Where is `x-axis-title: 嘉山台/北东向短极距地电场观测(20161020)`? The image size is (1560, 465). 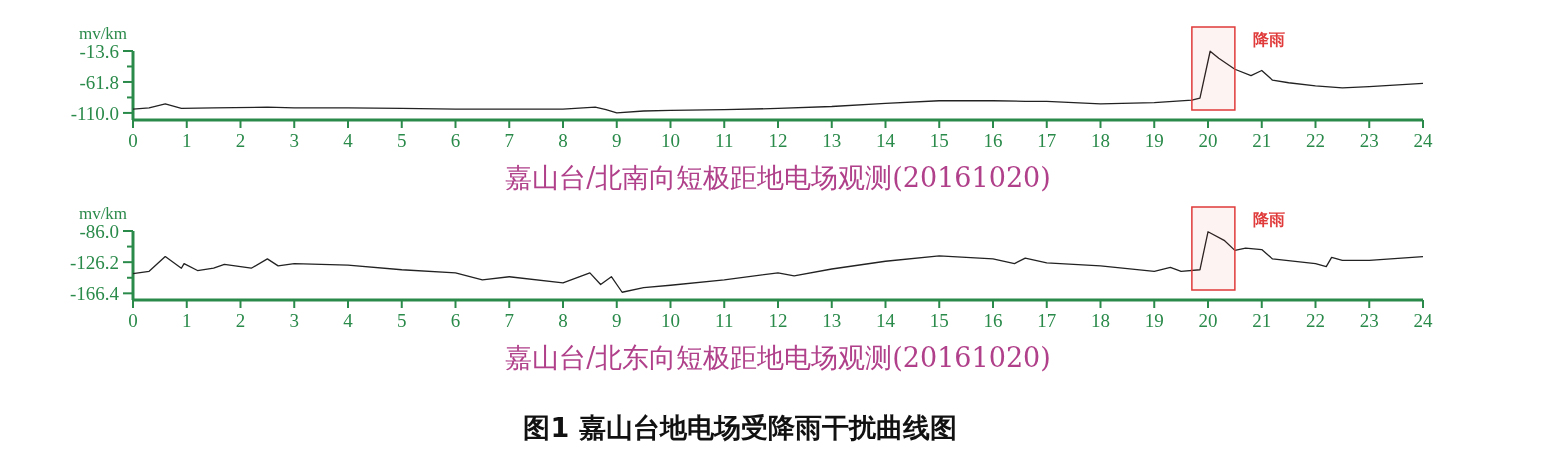
x-axis-title: 嘉山台/北东向短极距地电场观测(20161020) is located at coordinates (778, 357).